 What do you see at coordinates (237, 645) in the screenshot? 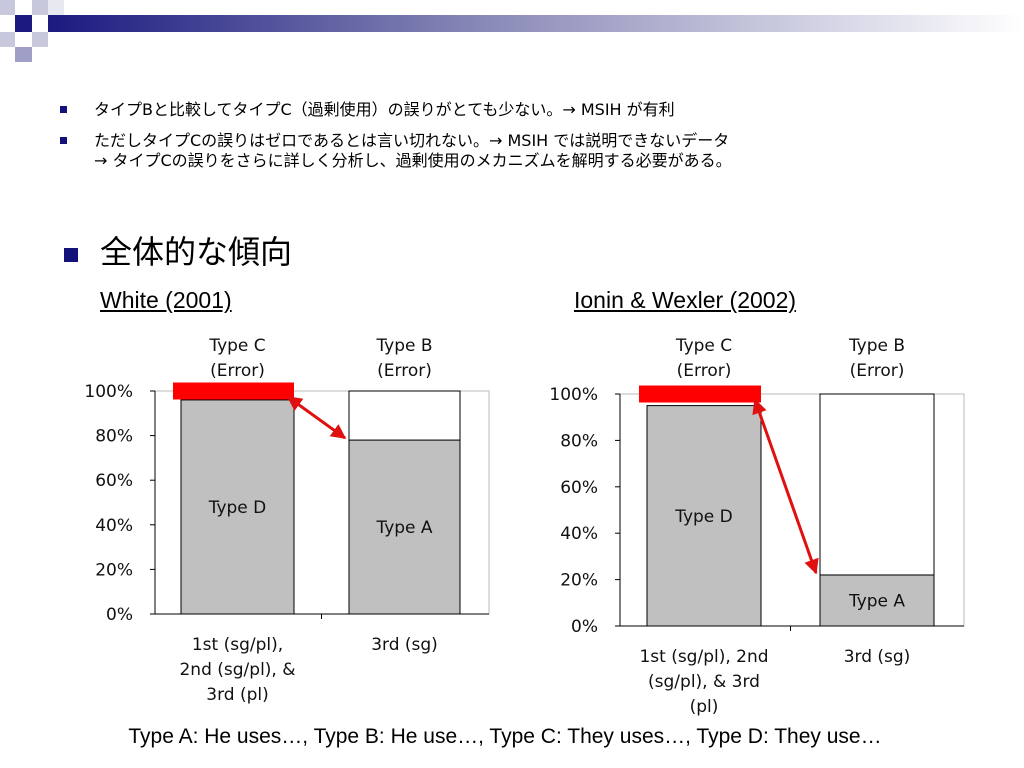
I see `category-label: 1st (sg/pl),` at bounding box center [237, 645].